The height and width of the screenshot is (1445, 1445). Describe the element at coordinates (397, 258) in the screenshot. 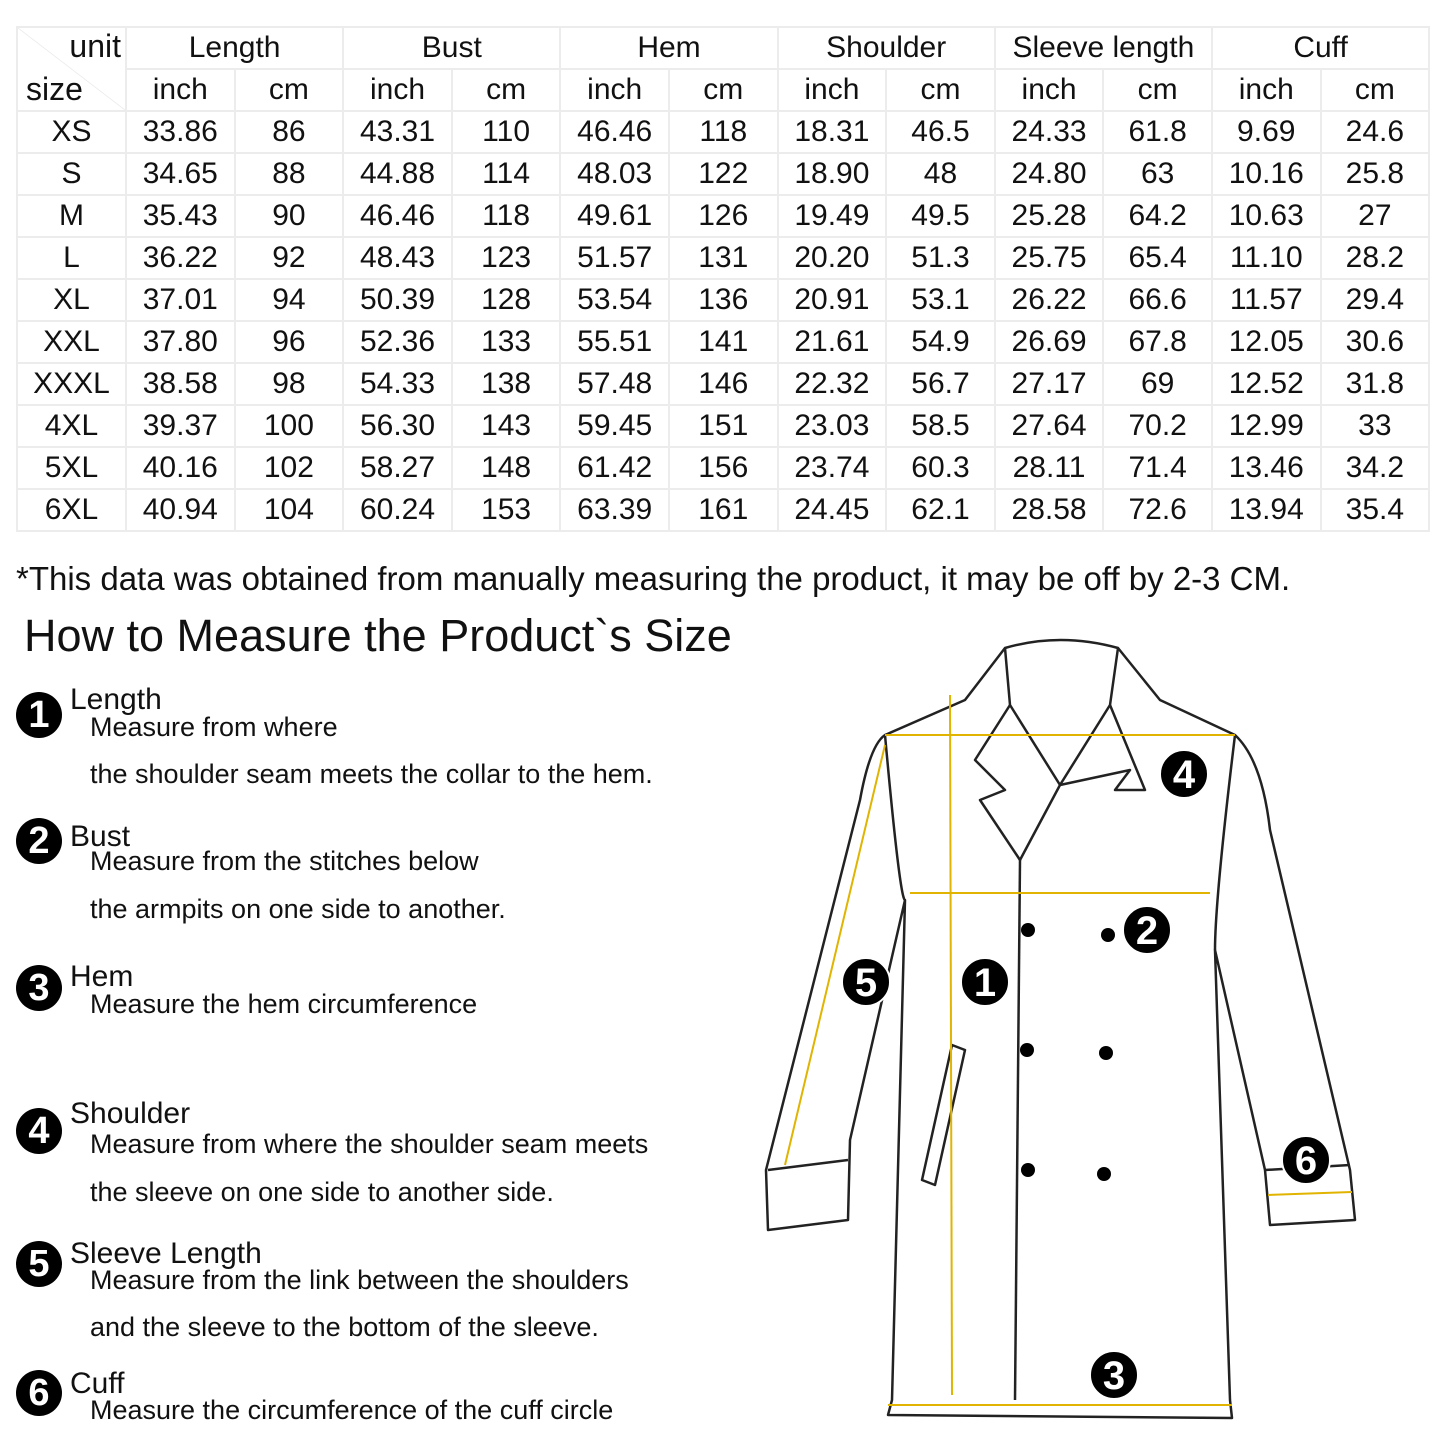

I see `value-cell: 48.43` at that location.